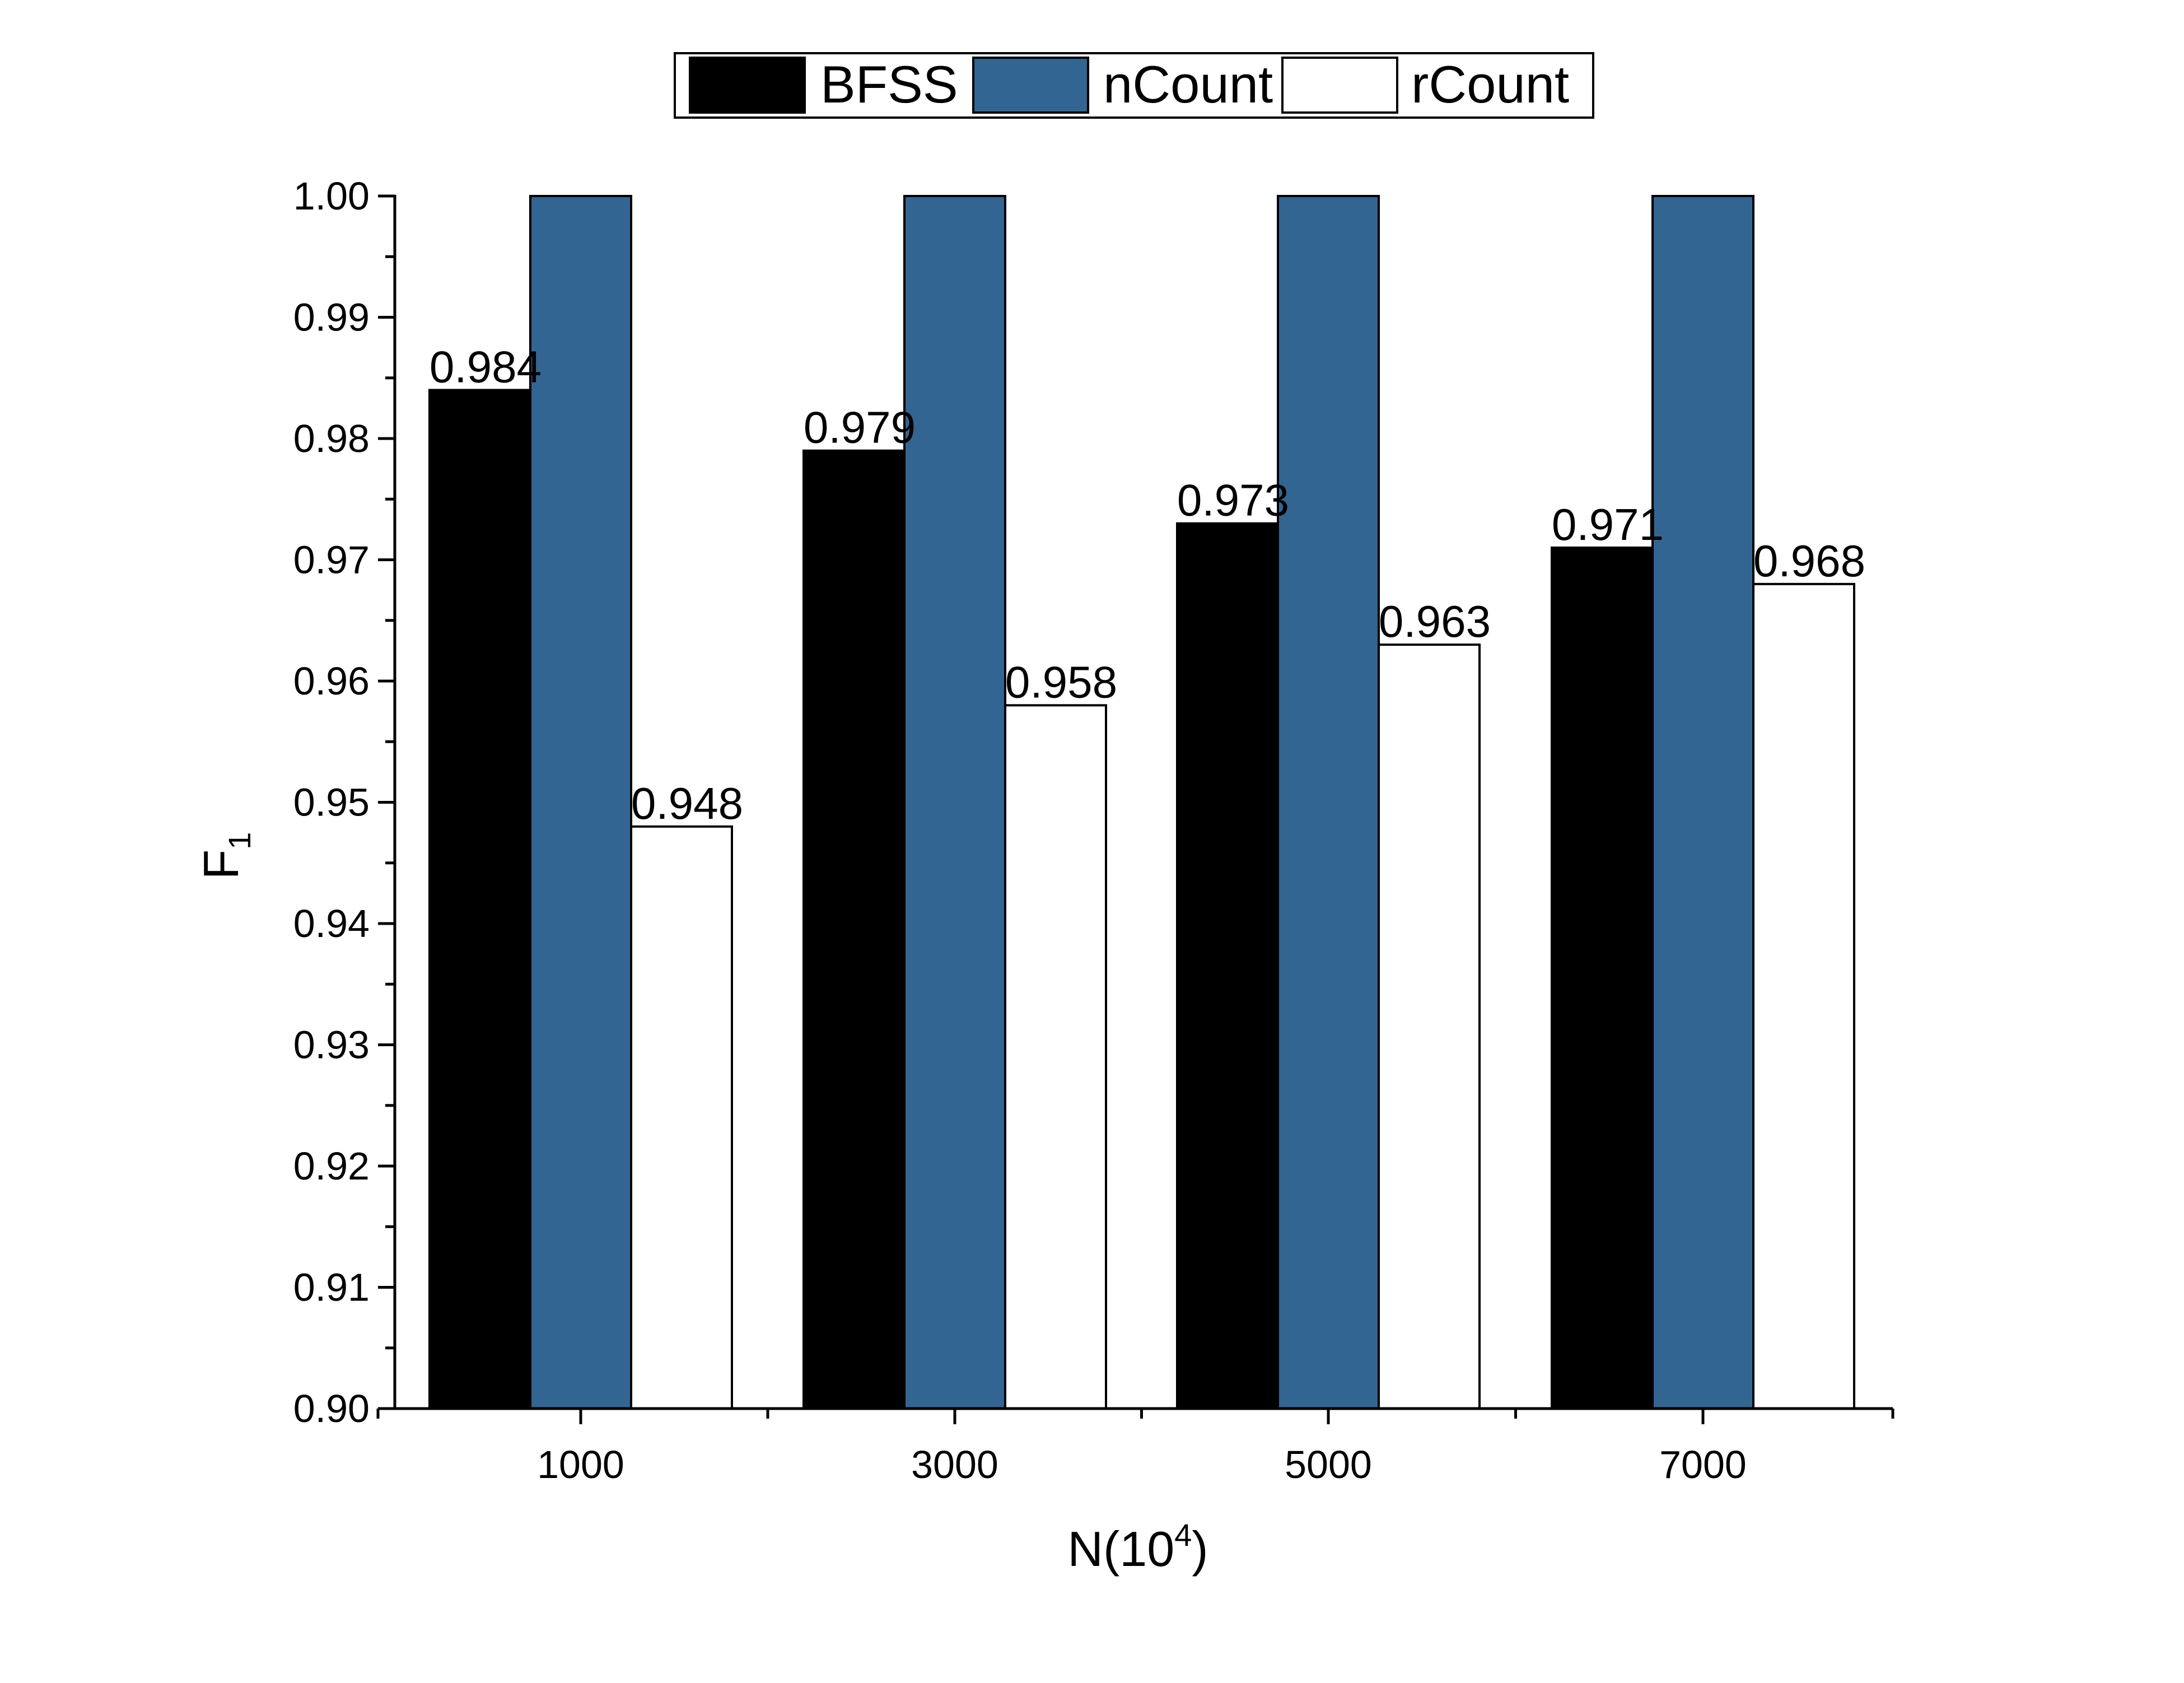 The width and height of the screenshot is (2184, 1683). Describe the element at coordinates (1809, 561) in the screenshot. I see `data-label-rcount-7000: 0.968` at that location.